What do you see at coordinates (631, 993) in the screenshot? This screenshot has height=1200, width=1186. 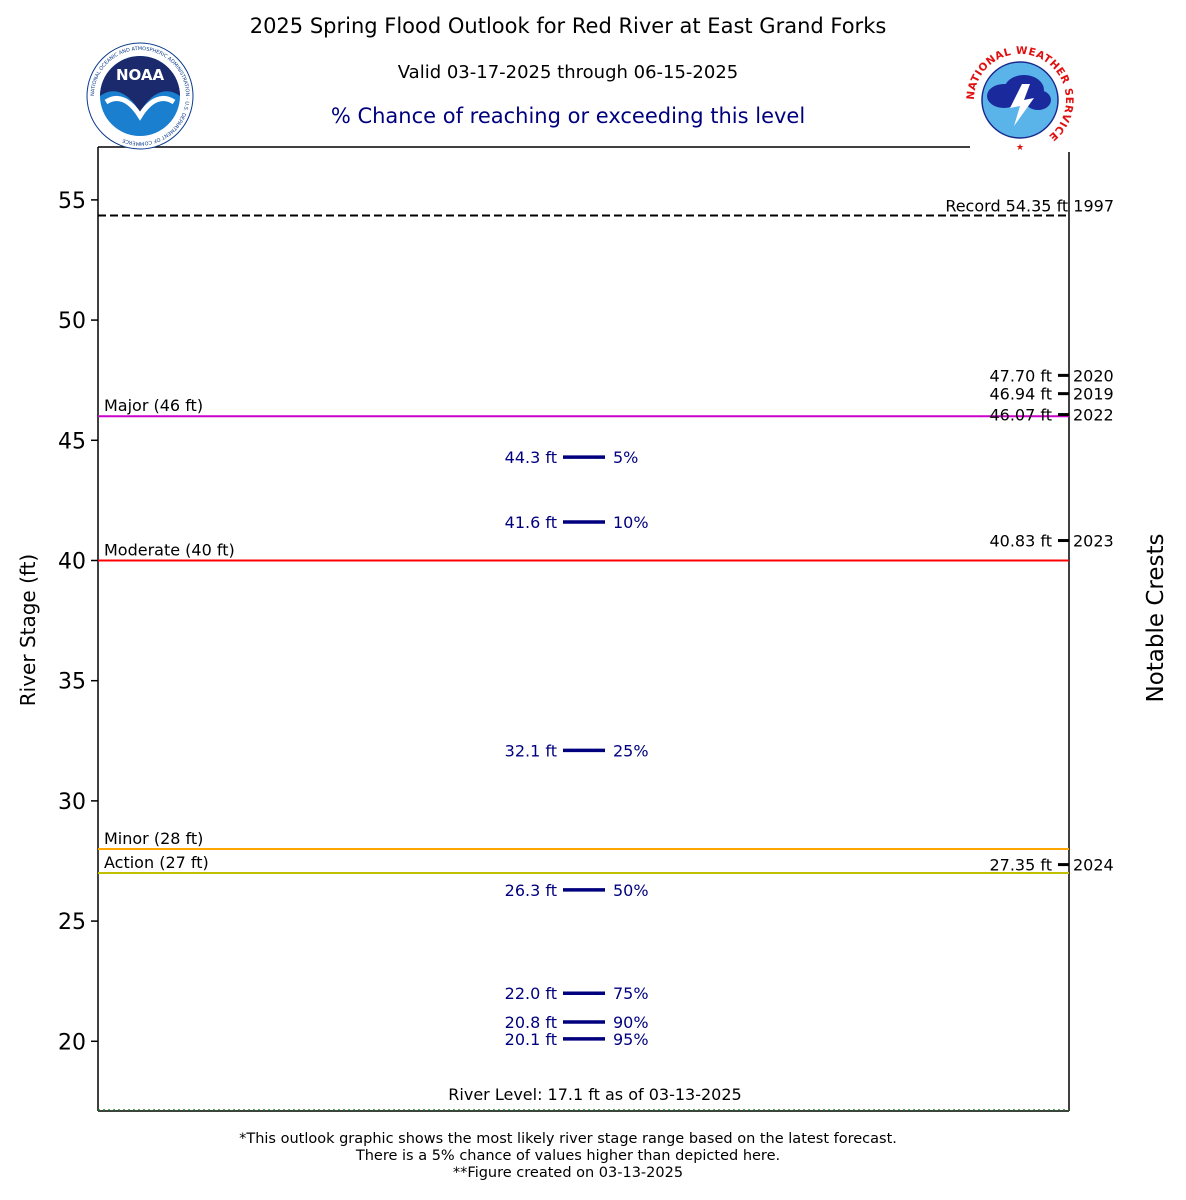 I see `exceedance-chance-label: 75%` at bounding box center [631, 993].